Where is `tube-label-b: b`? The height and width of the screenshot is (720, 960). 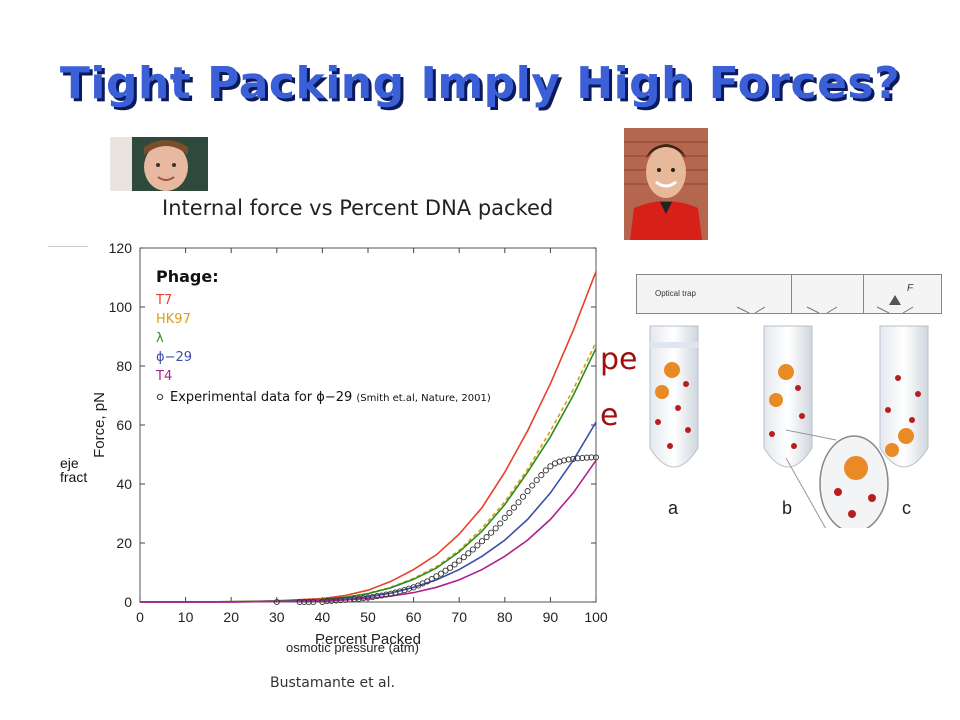
tube-label-b: b is located at coordinates (787, 508).